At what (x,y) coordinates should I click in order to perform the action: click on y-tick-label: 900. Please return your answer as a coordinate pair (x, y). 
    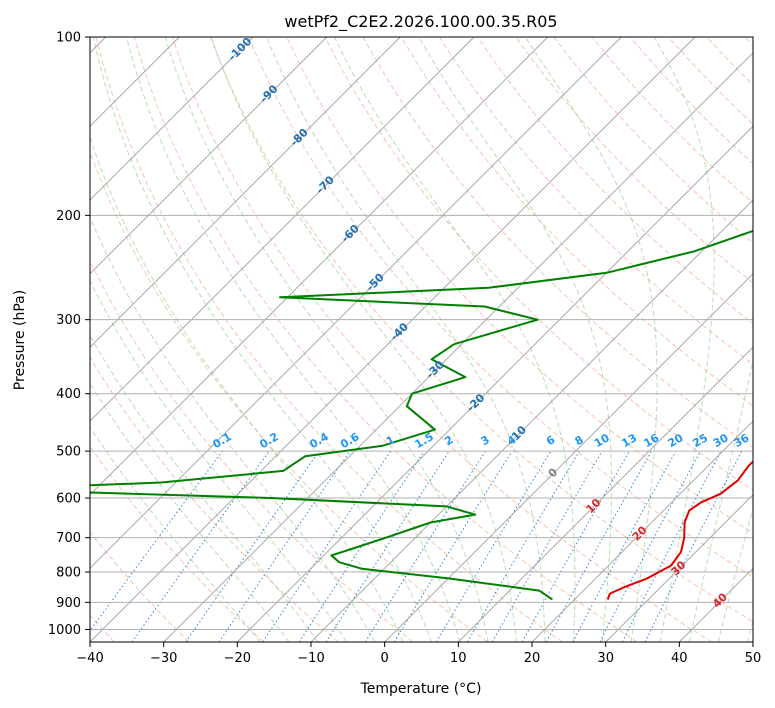
    Looking at the image, I should click on (68, 603).